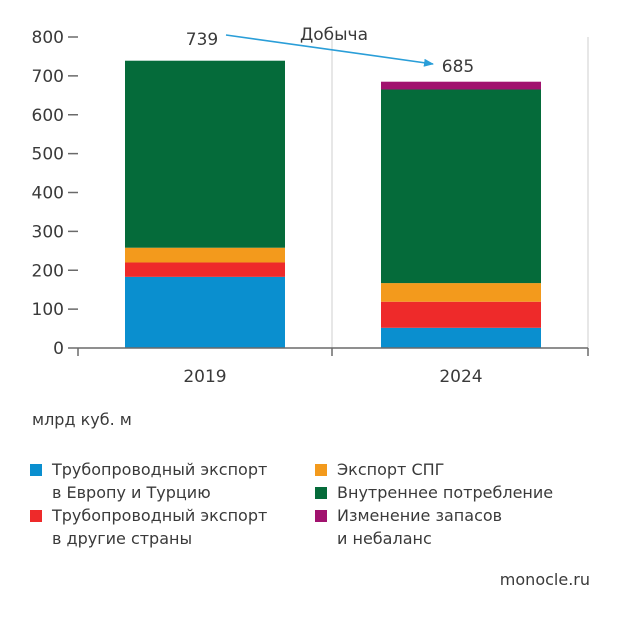 The width and height of the screenshot is (620, 618). Describe the element at coordinates (82, 419) in the screenshot. I see `unit-label: млрд куб. м` at that location.